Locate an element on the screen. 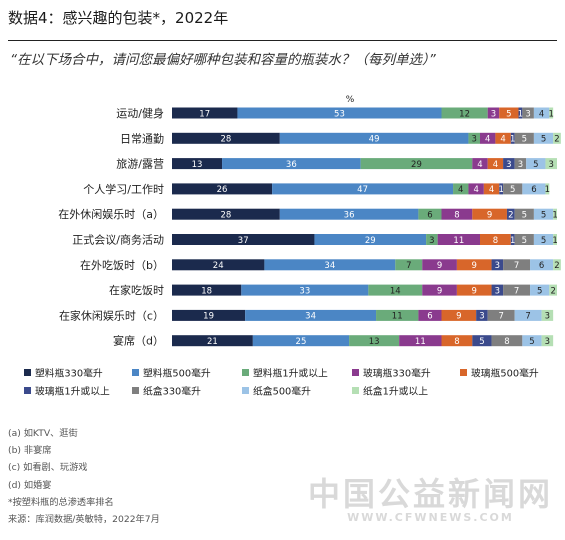  legend-label: 玻璃瓶500毫升 is located at coordinates (505, 373).